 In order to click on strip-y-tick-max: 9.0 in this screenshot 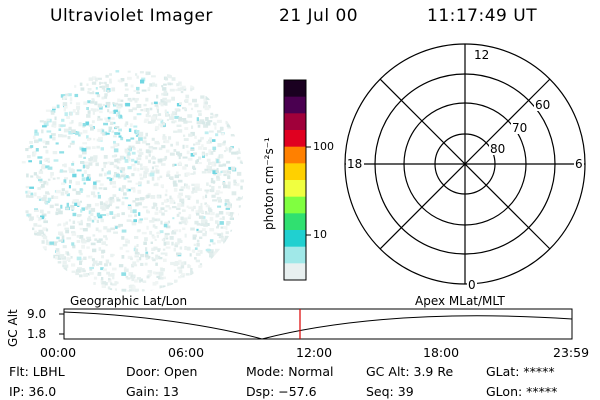, I will do `click(37, 314)`.